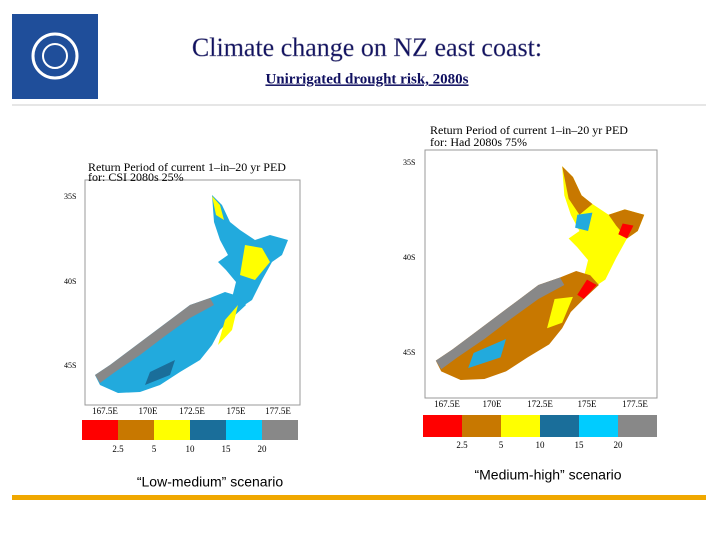 This screenshot has width=720, height=540. I want to click on map-title: for: Had 2080s 75%, so click(478, 142).